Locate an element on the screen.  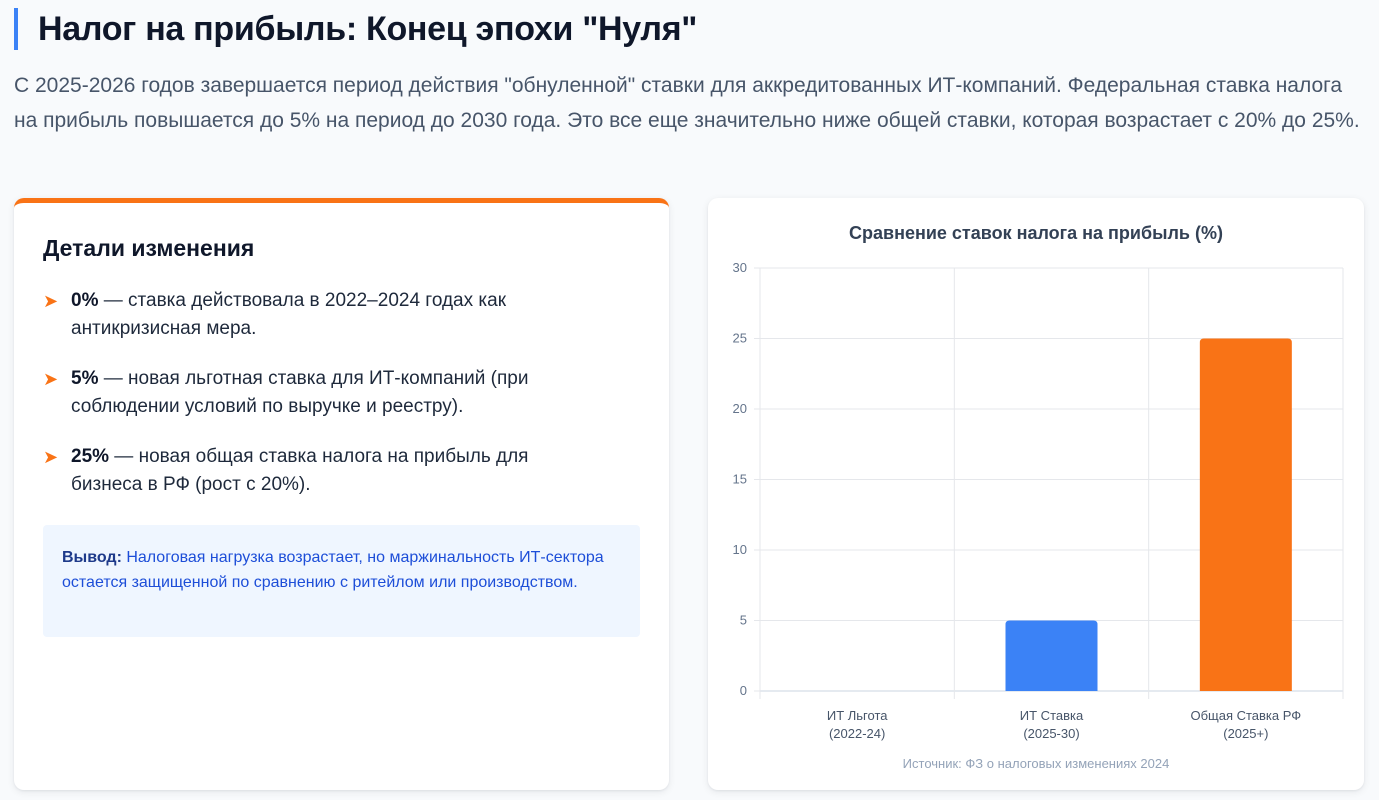
y-tick-label: 10 is located at coordinates (740, 549).